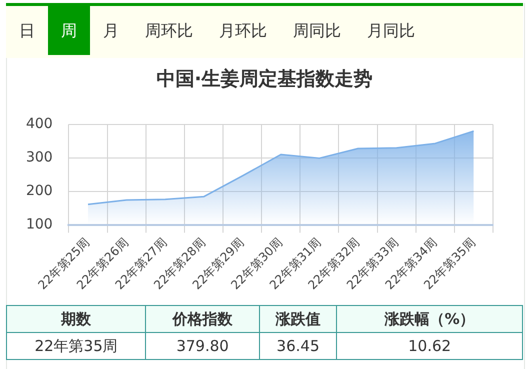  Describe the element at coordinates (429, 319) in the screenshot. I see `text: 涨跌幅（%）` at that location.